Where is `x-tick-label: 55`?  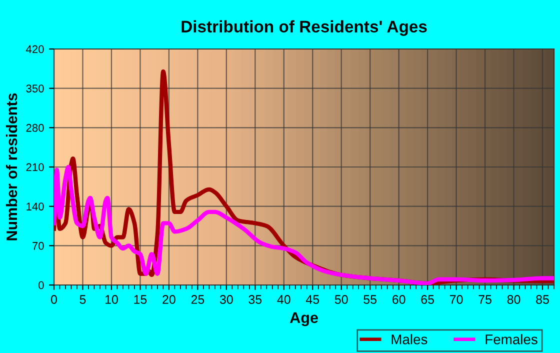 x-tick-label: 55 is located at coordinates (370, 299).